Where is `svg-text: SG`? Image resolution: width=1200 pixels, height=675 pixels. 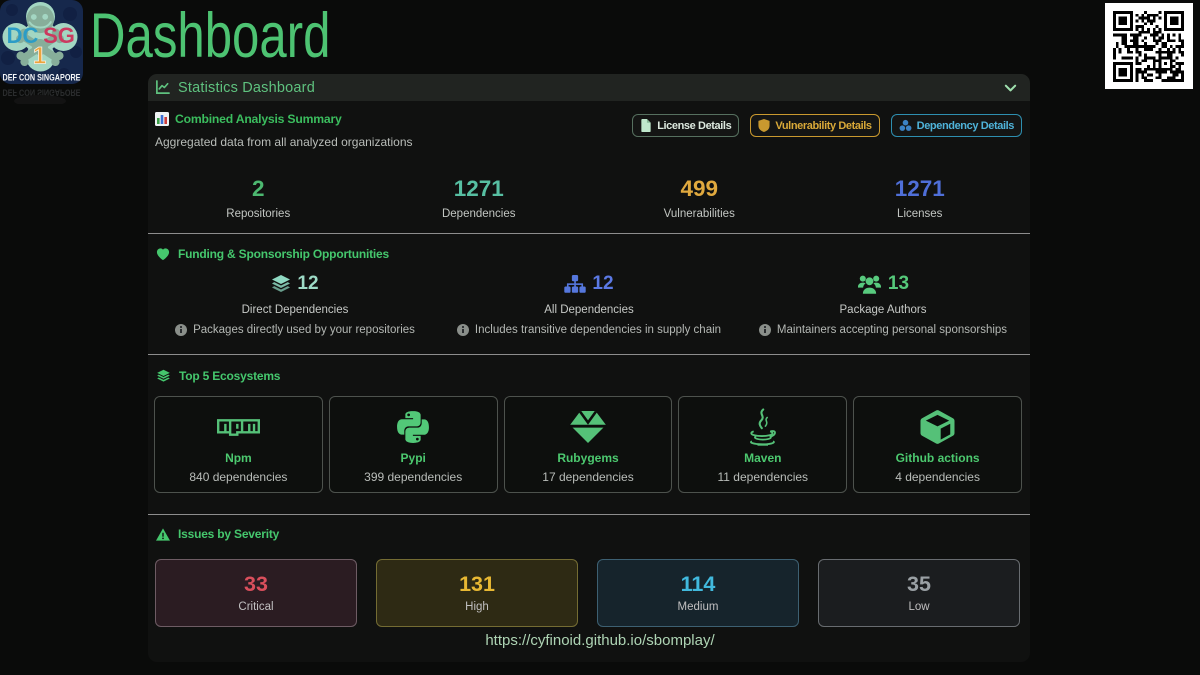
svg-text: SG is located at coordinates (59, 35).